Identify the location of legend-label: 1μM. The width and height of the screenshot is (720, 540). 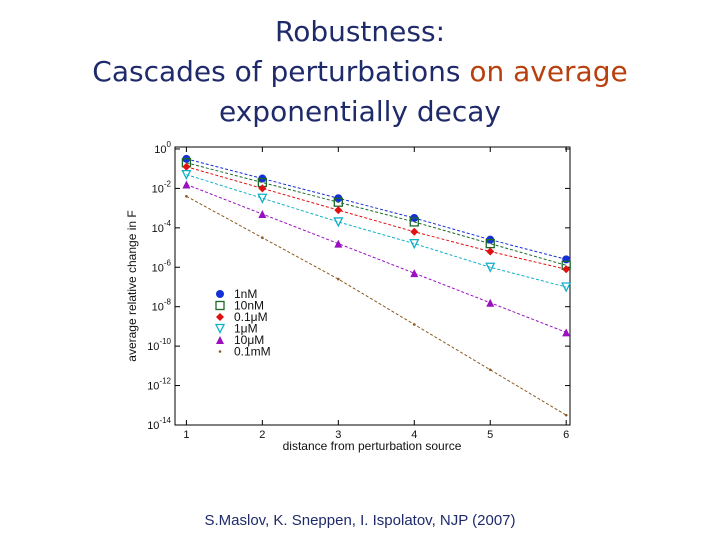
(246, 329).